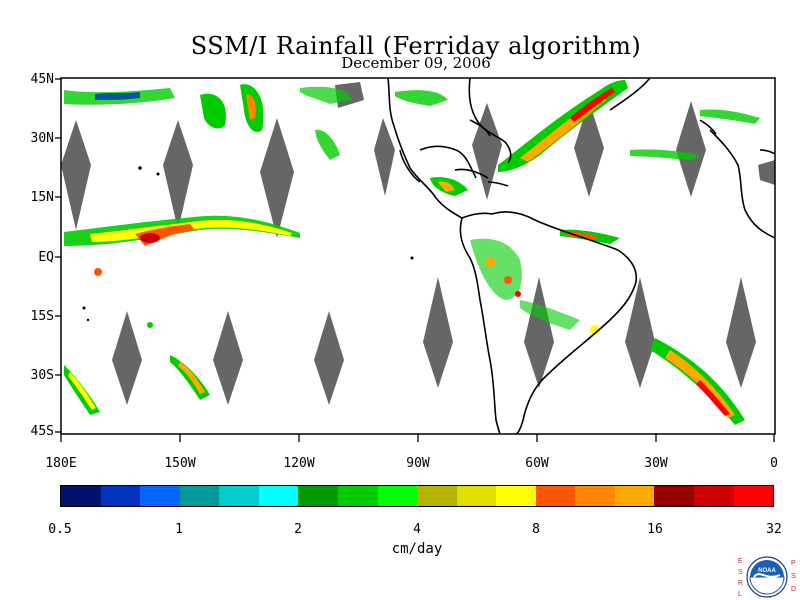 The image size is (800, 600). What do you see at coordinates (418, 463) in the screenshot?
I see `lon-label-90w: 90W` at bounding box center [418, 463].